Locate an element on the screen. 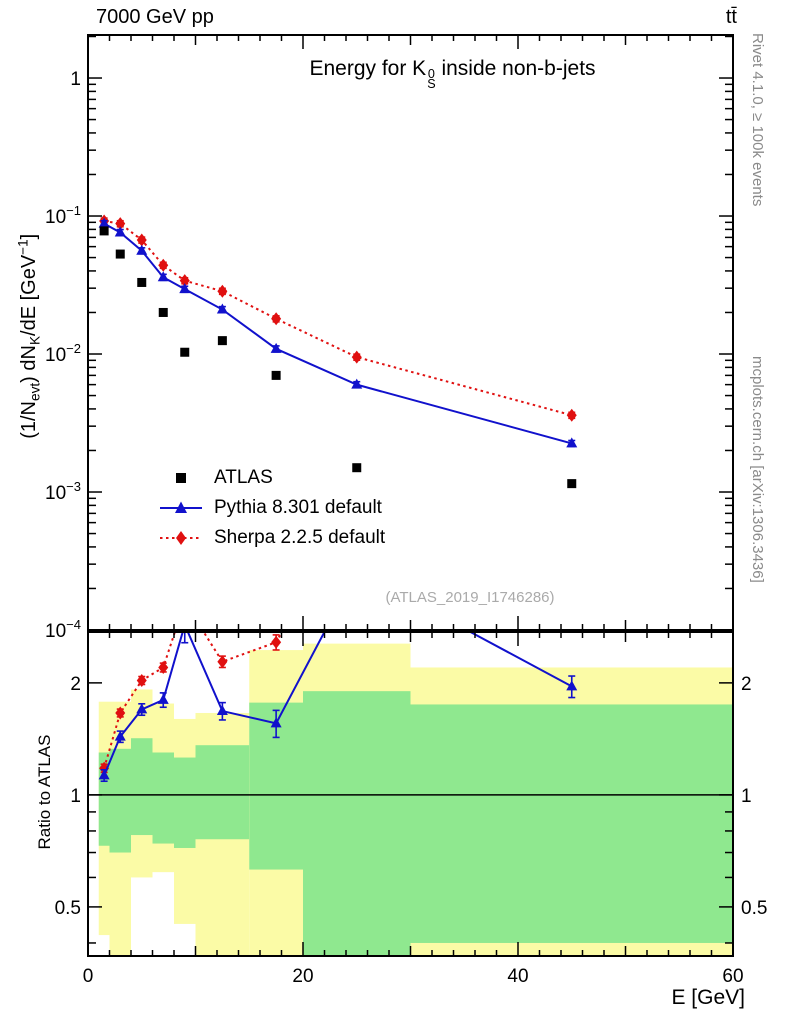  tick-label: 10⁻¹ is located at coordinates (63, 215).